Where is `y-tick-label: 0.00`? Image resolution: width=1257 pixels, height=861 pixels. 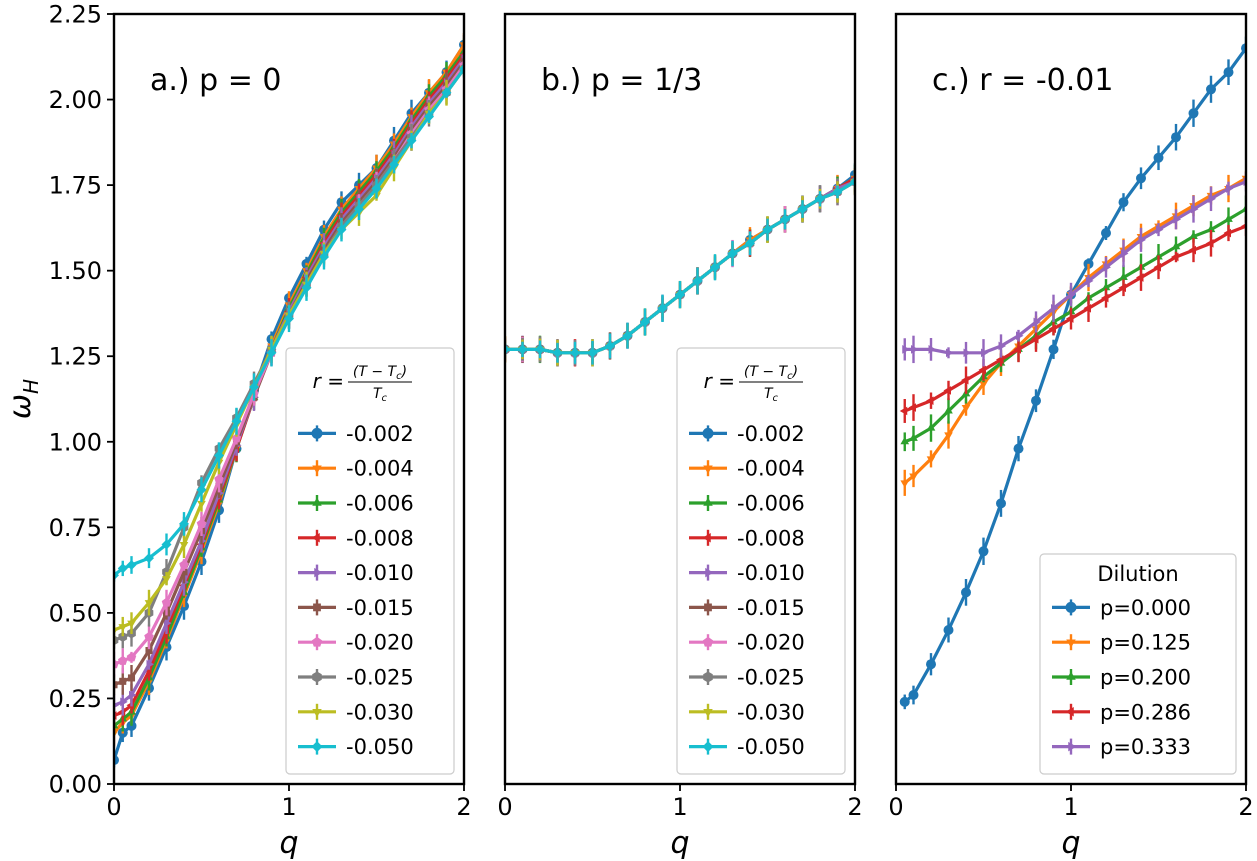 y-tick-label: 0.00 is located at coordinates (75, 785).